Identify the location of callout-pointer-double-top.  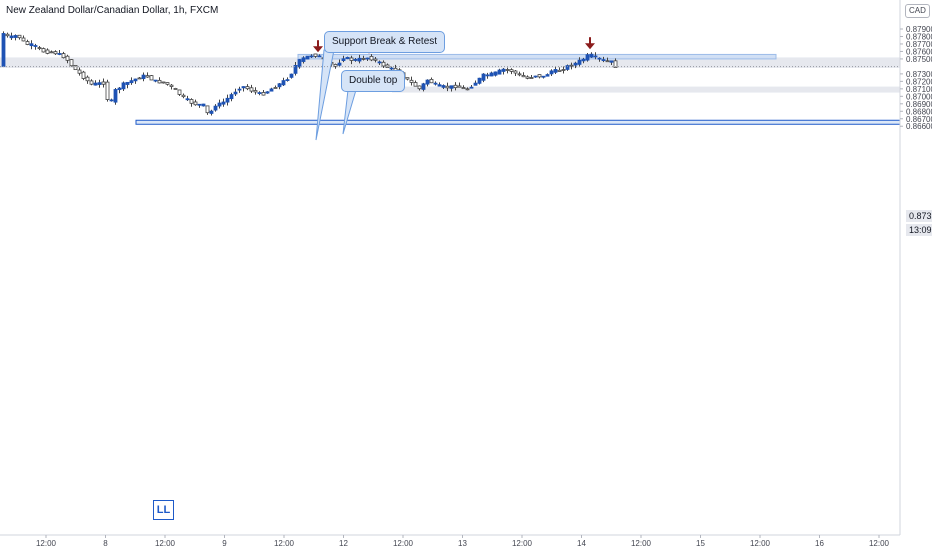
(349, 112).